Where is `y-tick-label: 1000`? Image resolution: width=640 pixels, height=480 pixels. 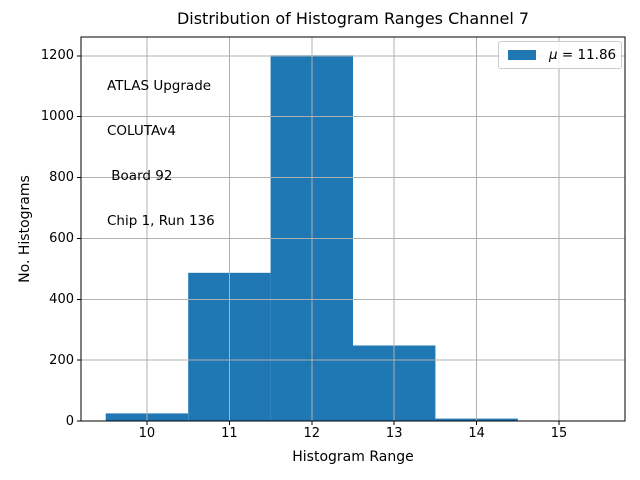 y-tick-label: 1000 is located at coordinates (57, 117).